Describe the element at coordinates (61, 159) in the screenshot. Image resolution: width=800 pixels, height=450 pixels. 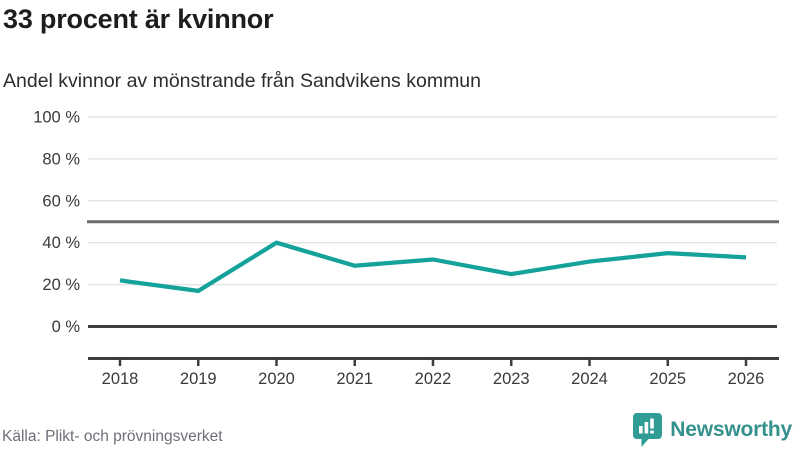
I see `y-tick-label: 80 %` at that location.